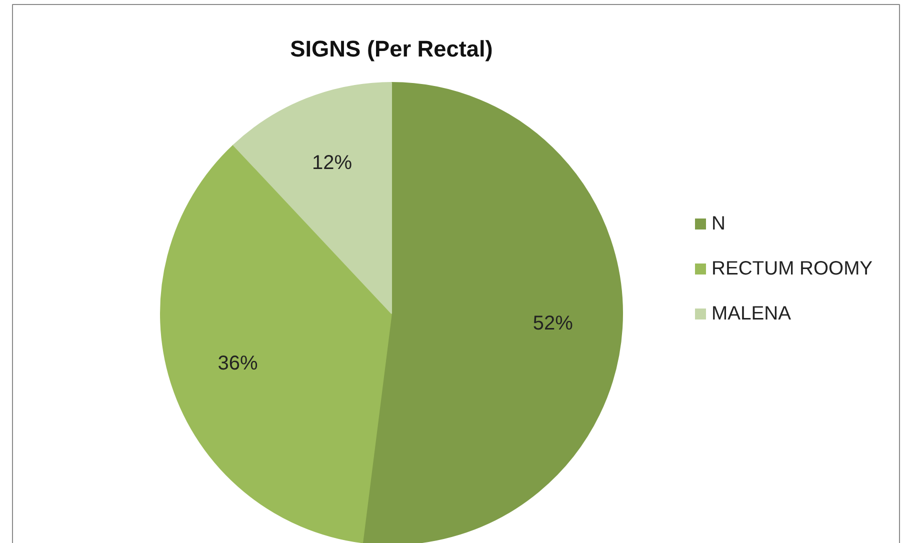  What do you see at coordinates (553, 323) in the screenshot?
I see `data-label: 52%` at bounding box center [553, 323].